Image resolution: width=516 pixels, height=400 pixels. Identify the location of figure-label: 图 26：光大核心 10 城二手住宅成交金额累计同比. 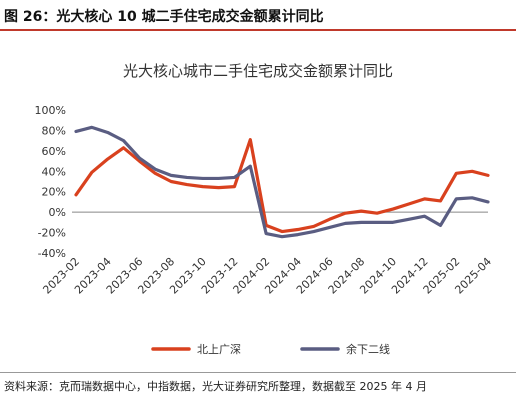
(164, 17).